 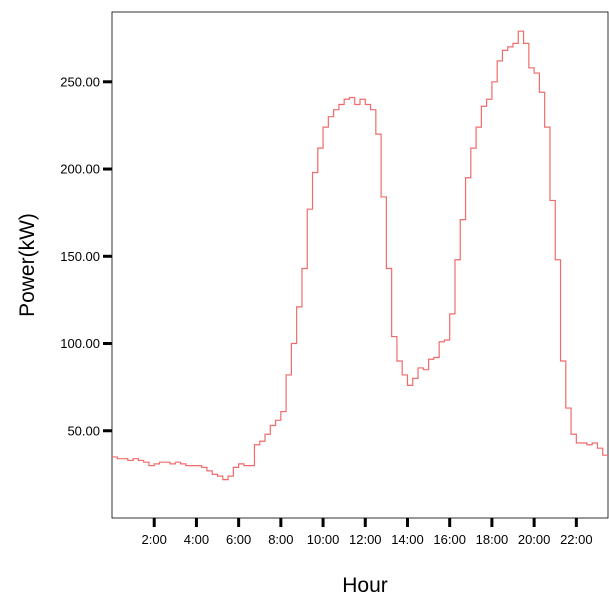 I want to click on y-axis-title: Power(kW), so click(x=27, y=265).